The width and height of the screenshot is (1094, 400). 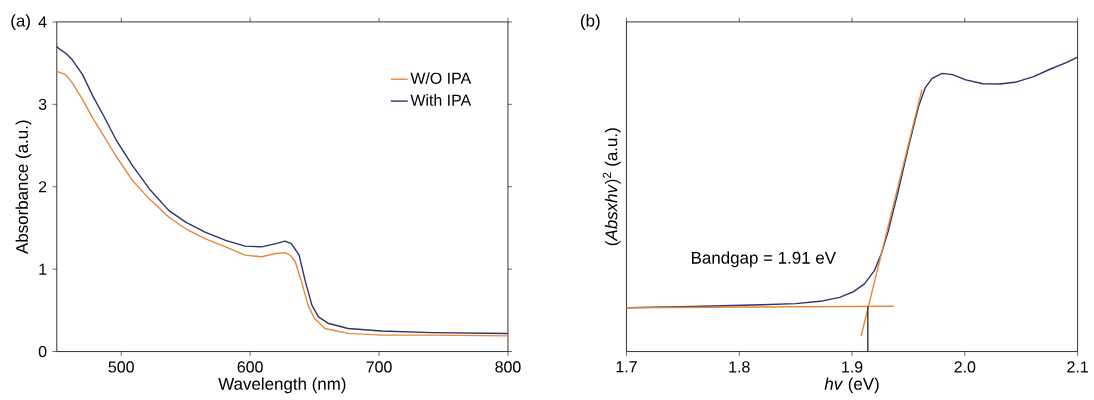 What do you see at coordinates (851, 385) in the screenshot?
I see `x-axis-title: hv (eV)` at bounding box center [851, 385].